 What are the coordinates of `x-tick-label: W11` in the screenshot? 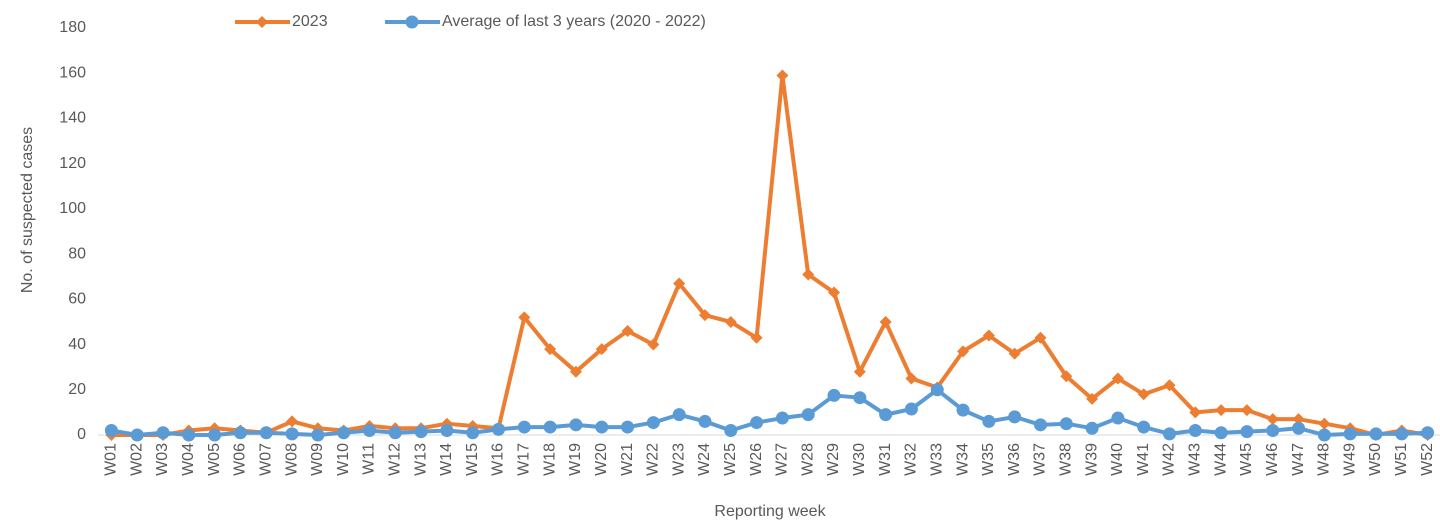 It's located at (369, 459).